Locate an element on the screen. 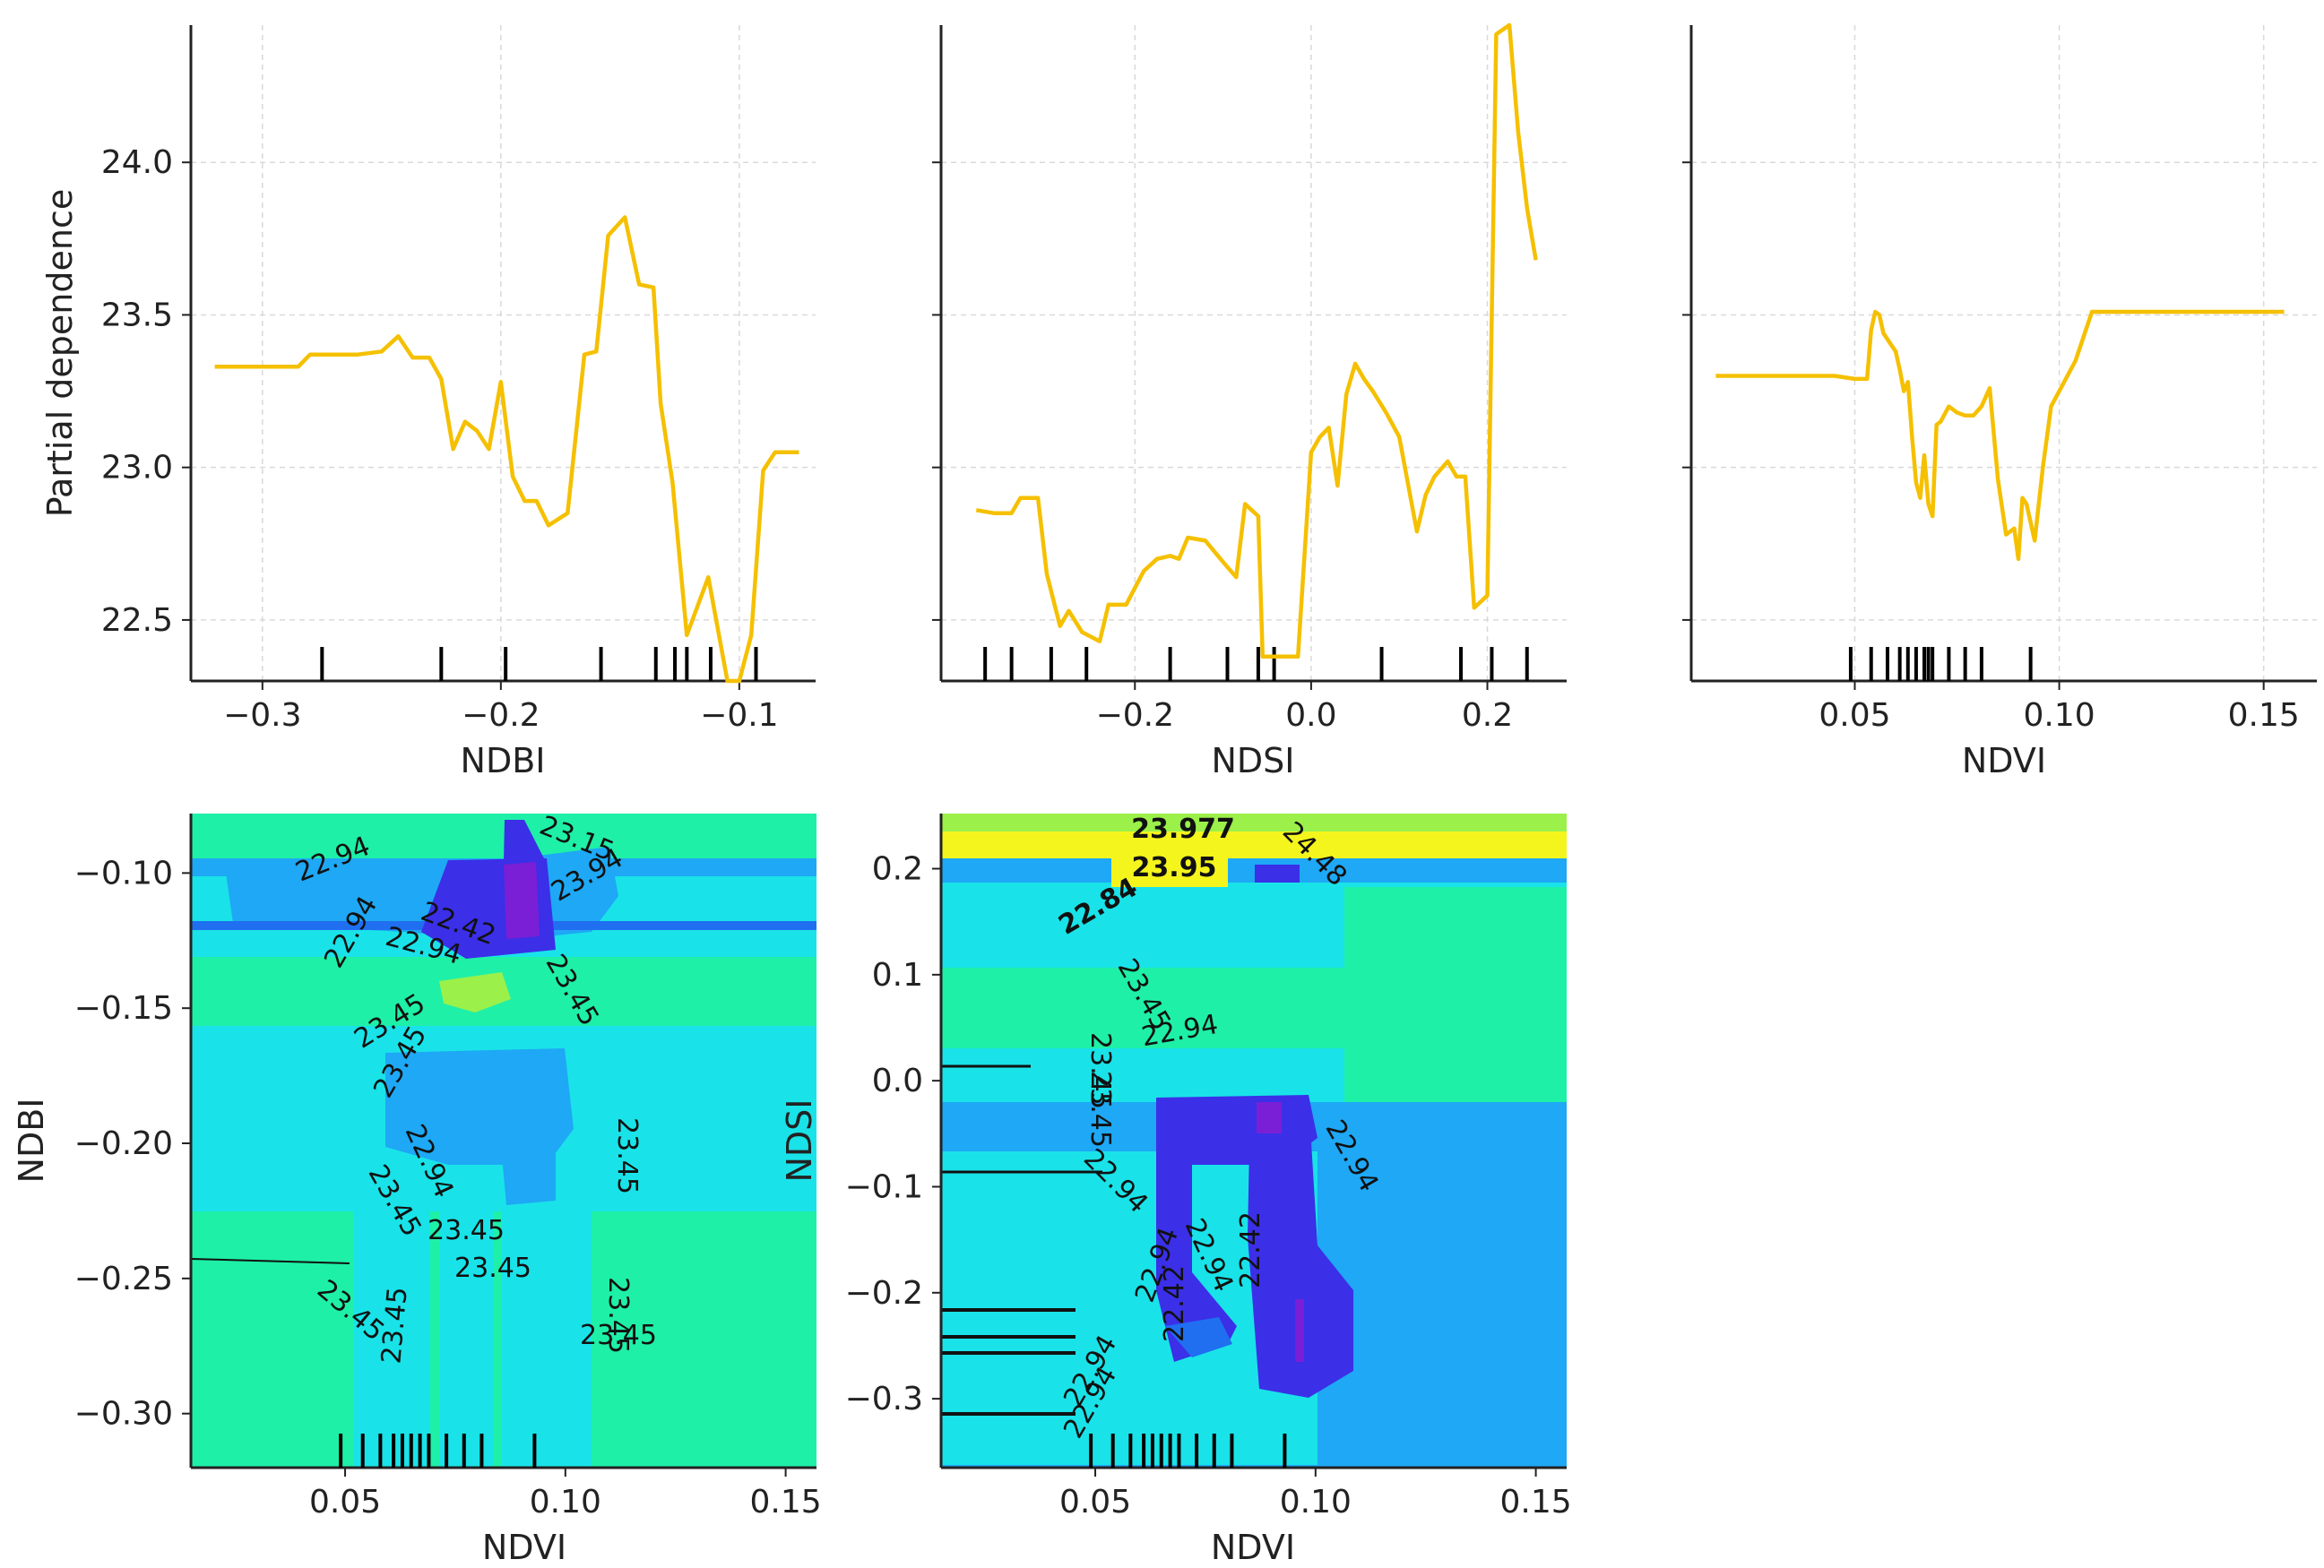  panel-ndvi-grid is located at coordinates (2004, 353).